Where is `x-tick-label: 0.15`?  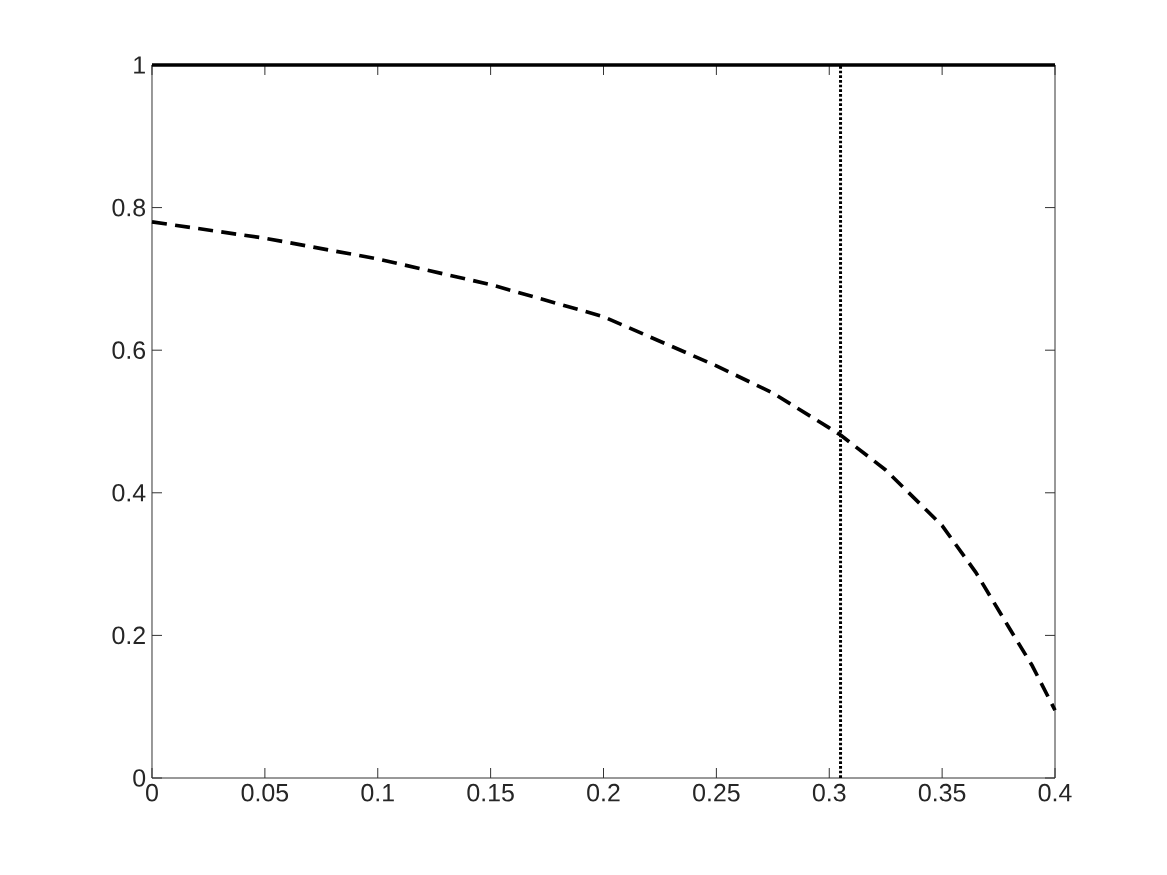
x-tick-label: 0.15 is located at coordinates (490, 792).